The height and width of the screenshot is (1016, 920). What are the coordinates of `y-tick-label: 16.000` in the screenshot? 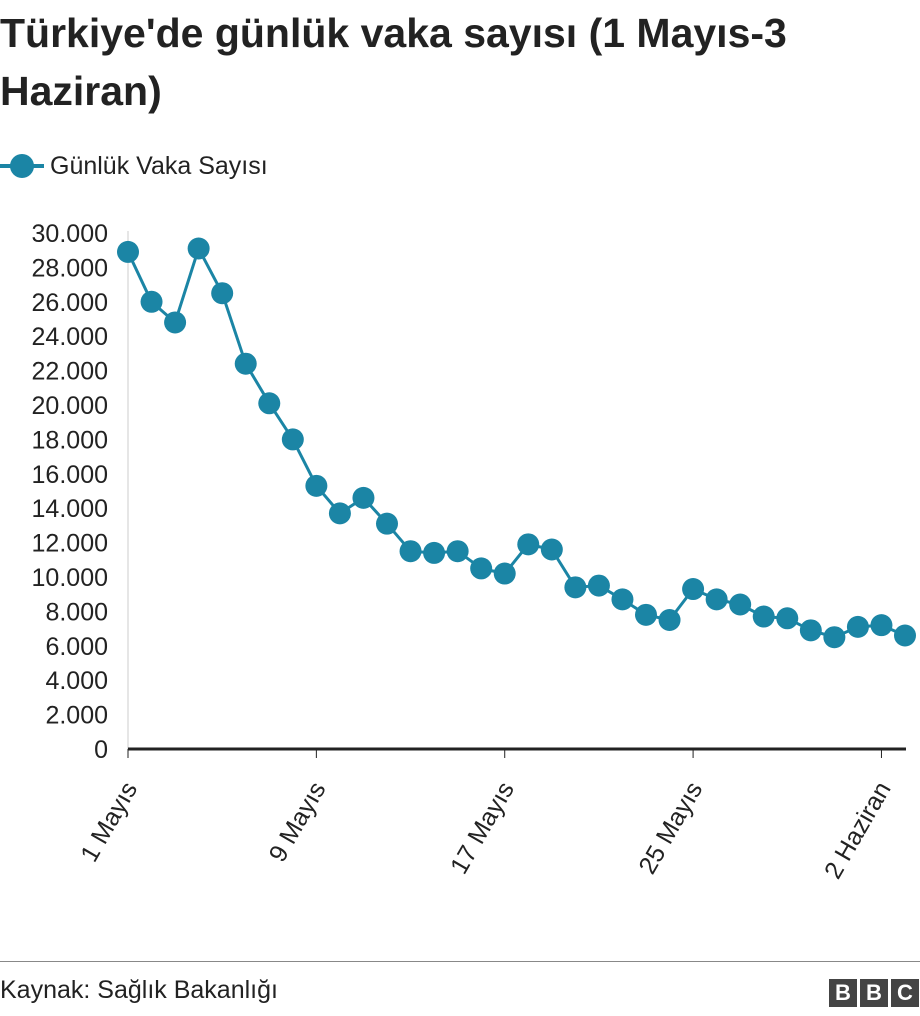 It's located at (70, 475).